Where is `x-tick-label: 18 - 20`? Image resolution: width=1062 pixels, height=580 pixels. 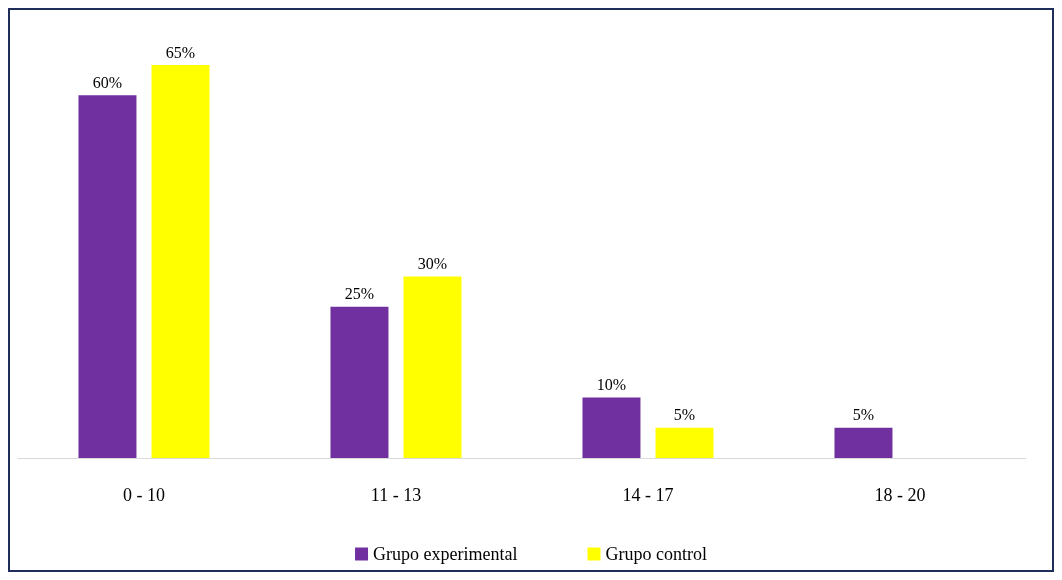 x-tick-label: 18 - 20 is located at coordinates (900, 495).